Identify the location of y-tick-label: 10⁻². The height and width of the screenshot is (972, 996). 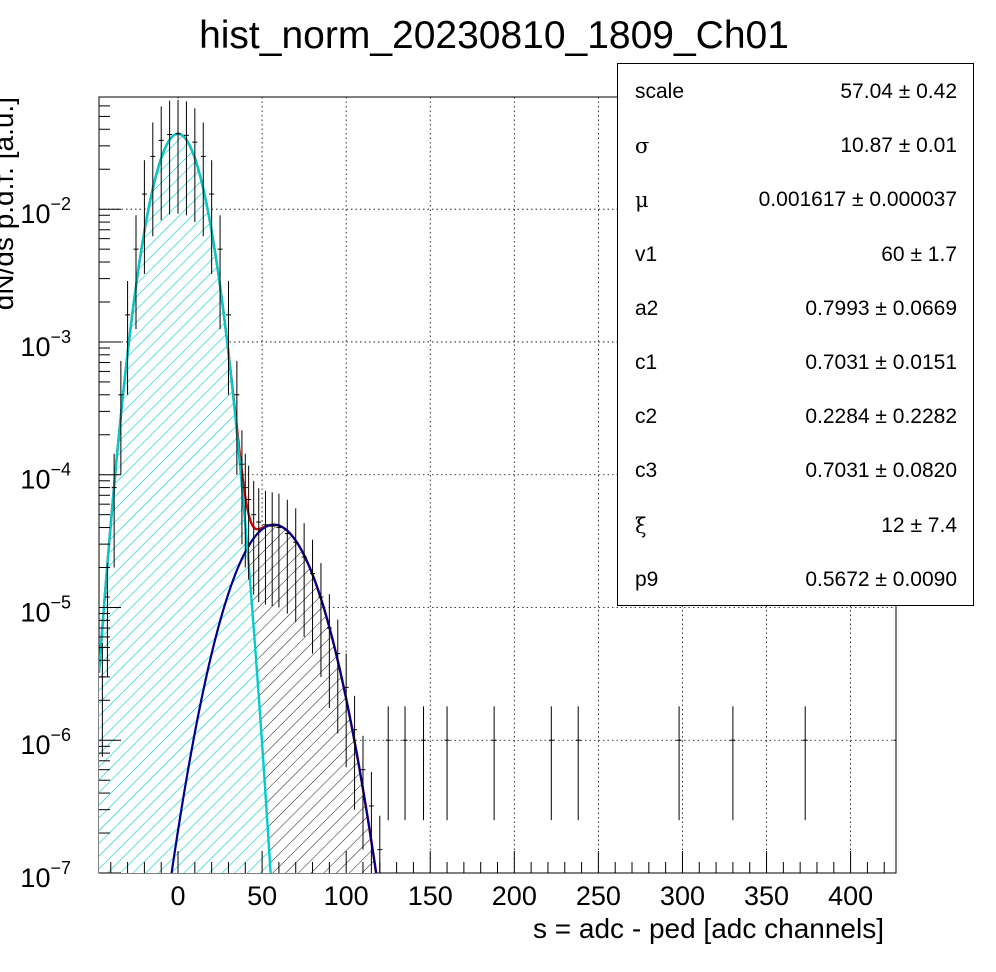
(45, 211).